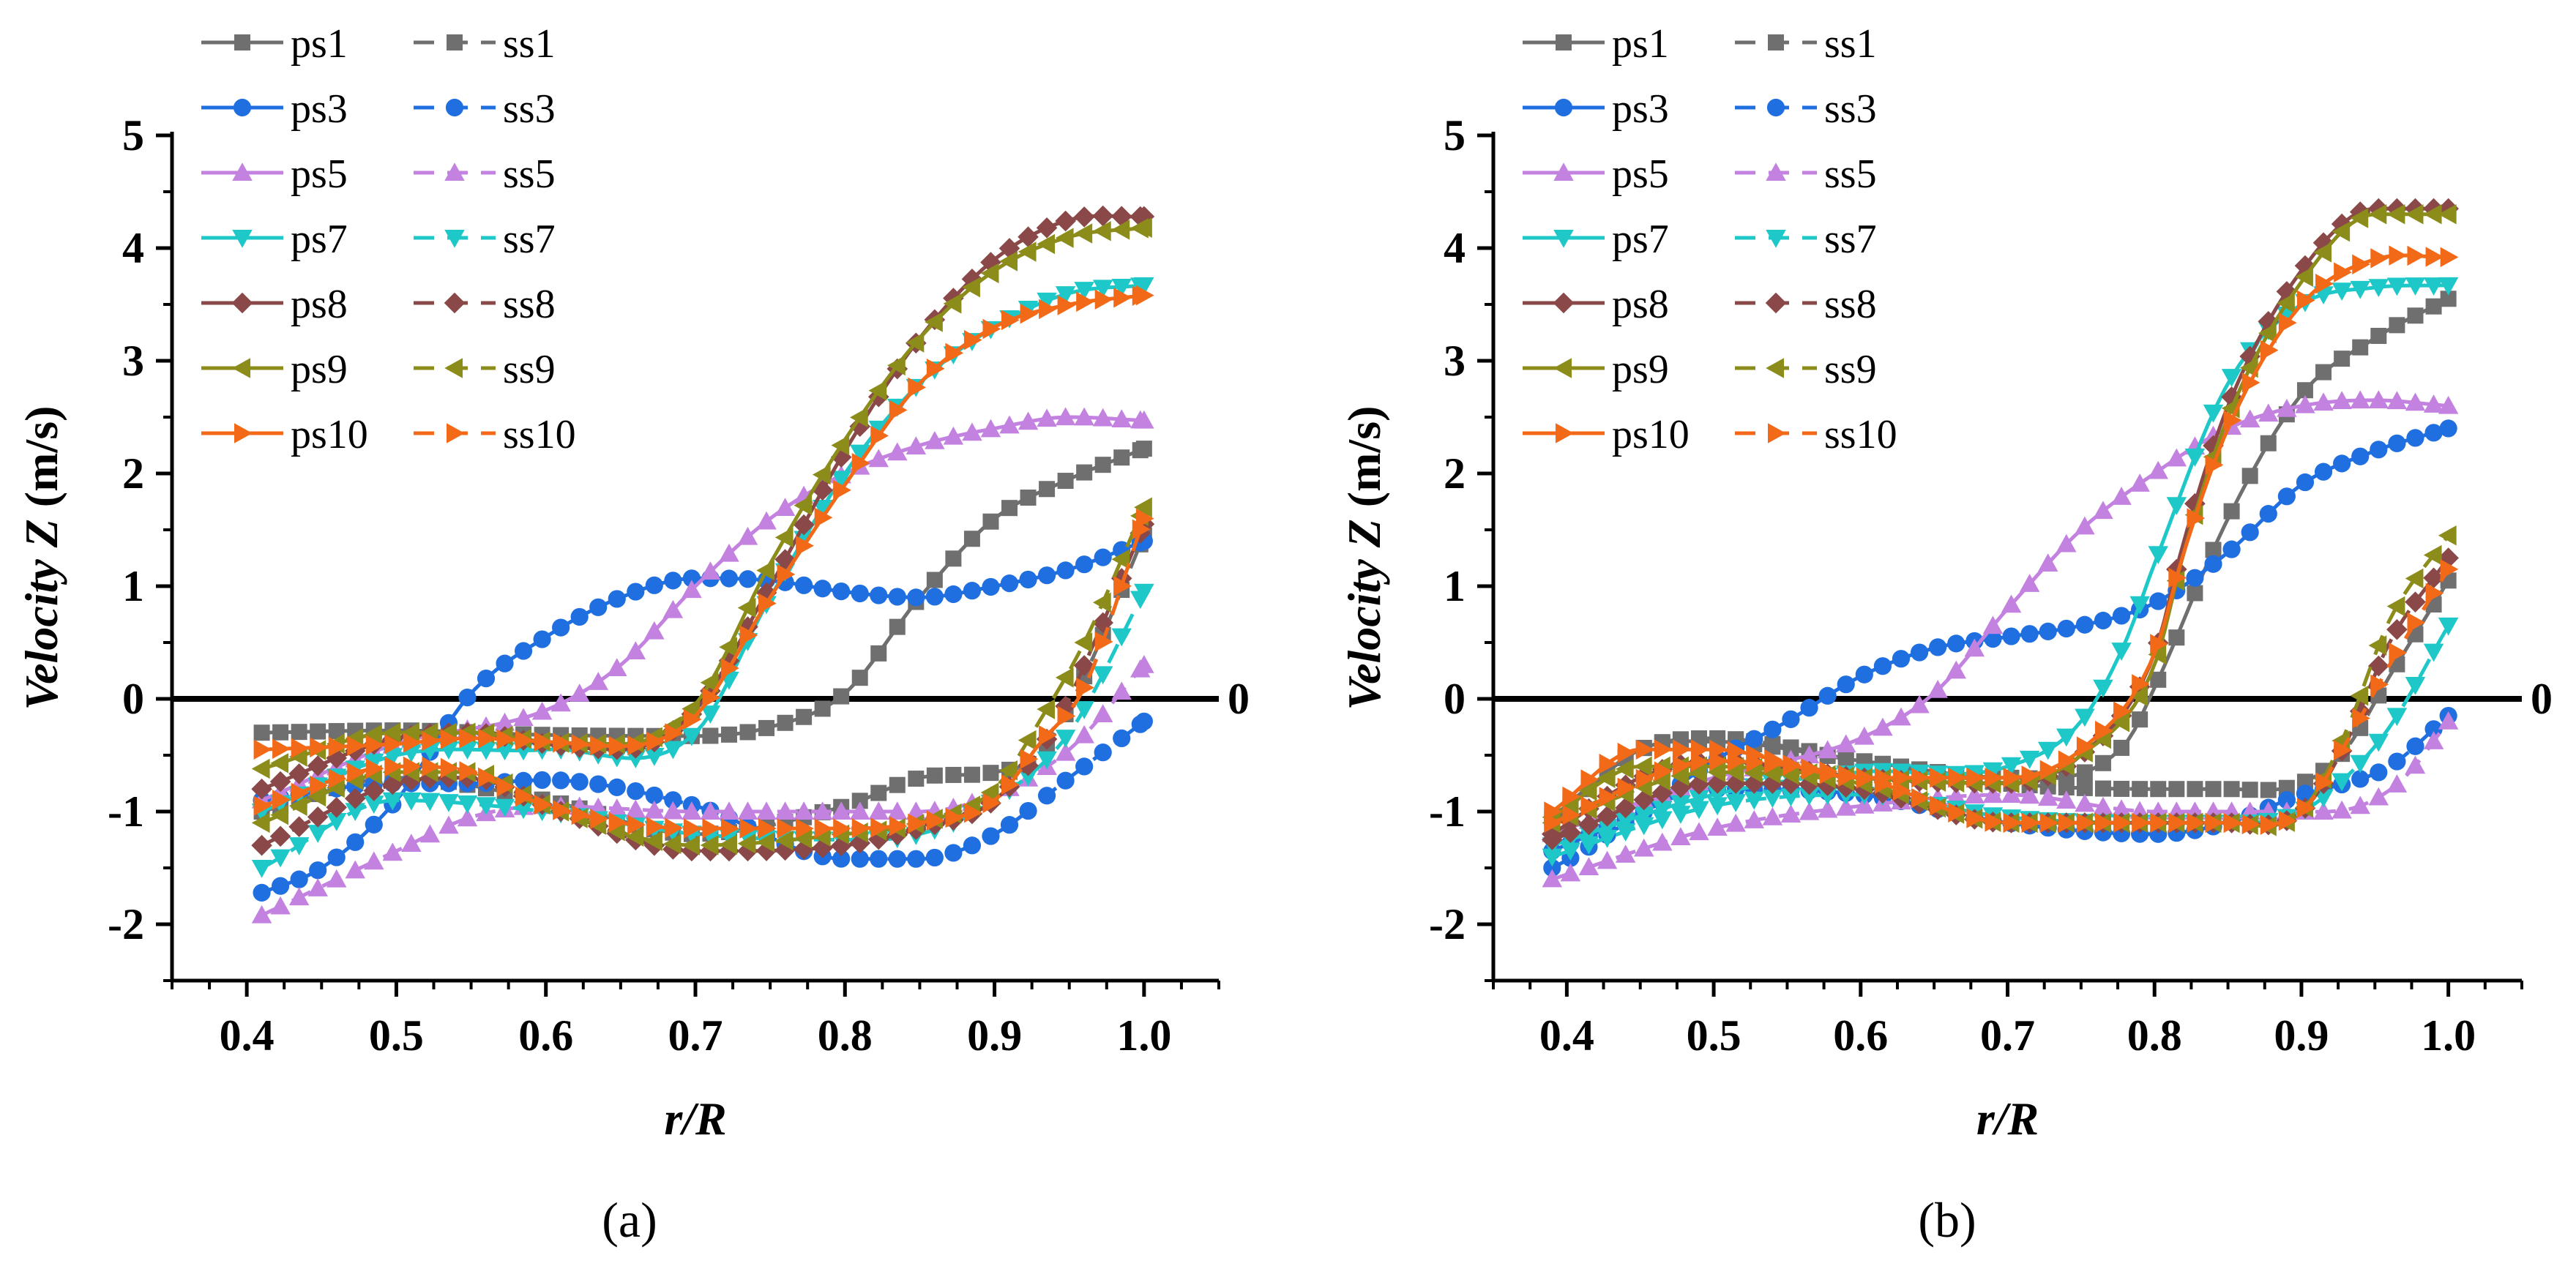  What do you see at coordinates (374, 790) in the screenshot?
I see `data-point-ss8` at bounding box center [374, 790].